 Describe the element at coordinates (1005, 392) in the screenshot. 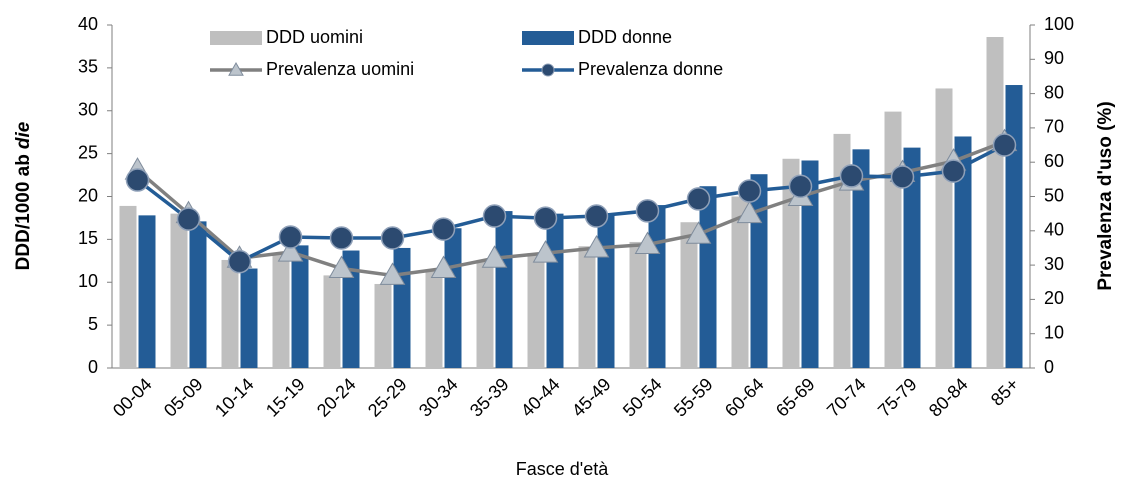

I see `x-tick-label: 85+` at that location.